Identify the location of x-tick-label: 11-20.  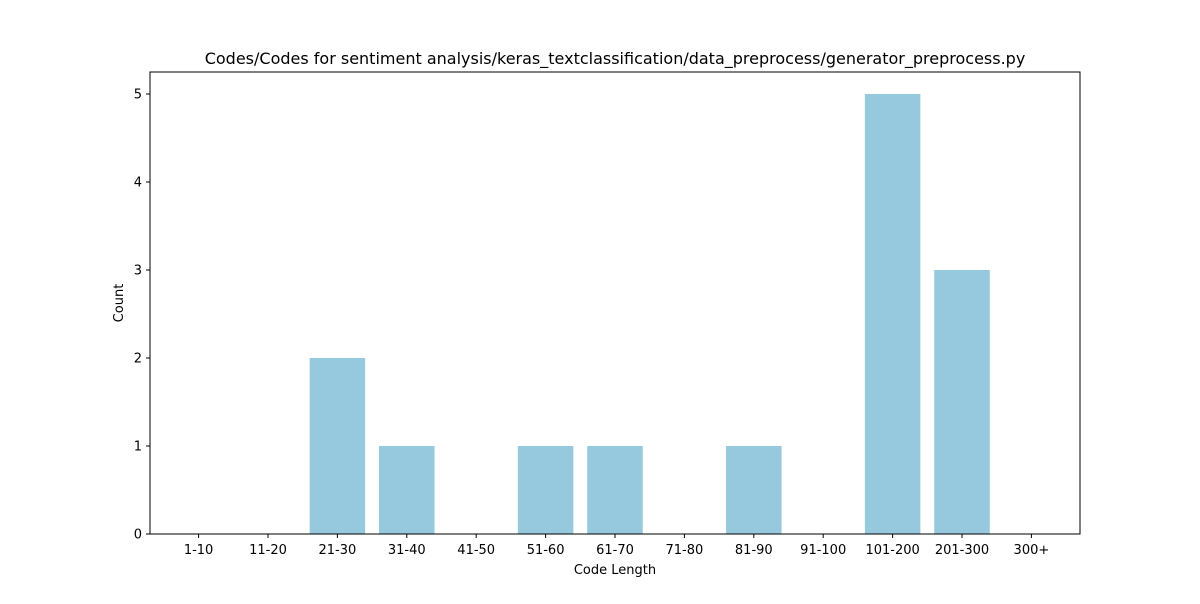
(268, 550).